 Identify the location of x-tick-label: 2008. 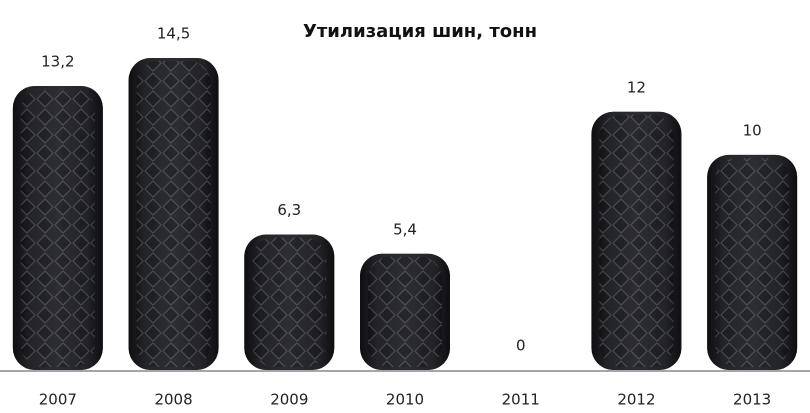
(173, 400).